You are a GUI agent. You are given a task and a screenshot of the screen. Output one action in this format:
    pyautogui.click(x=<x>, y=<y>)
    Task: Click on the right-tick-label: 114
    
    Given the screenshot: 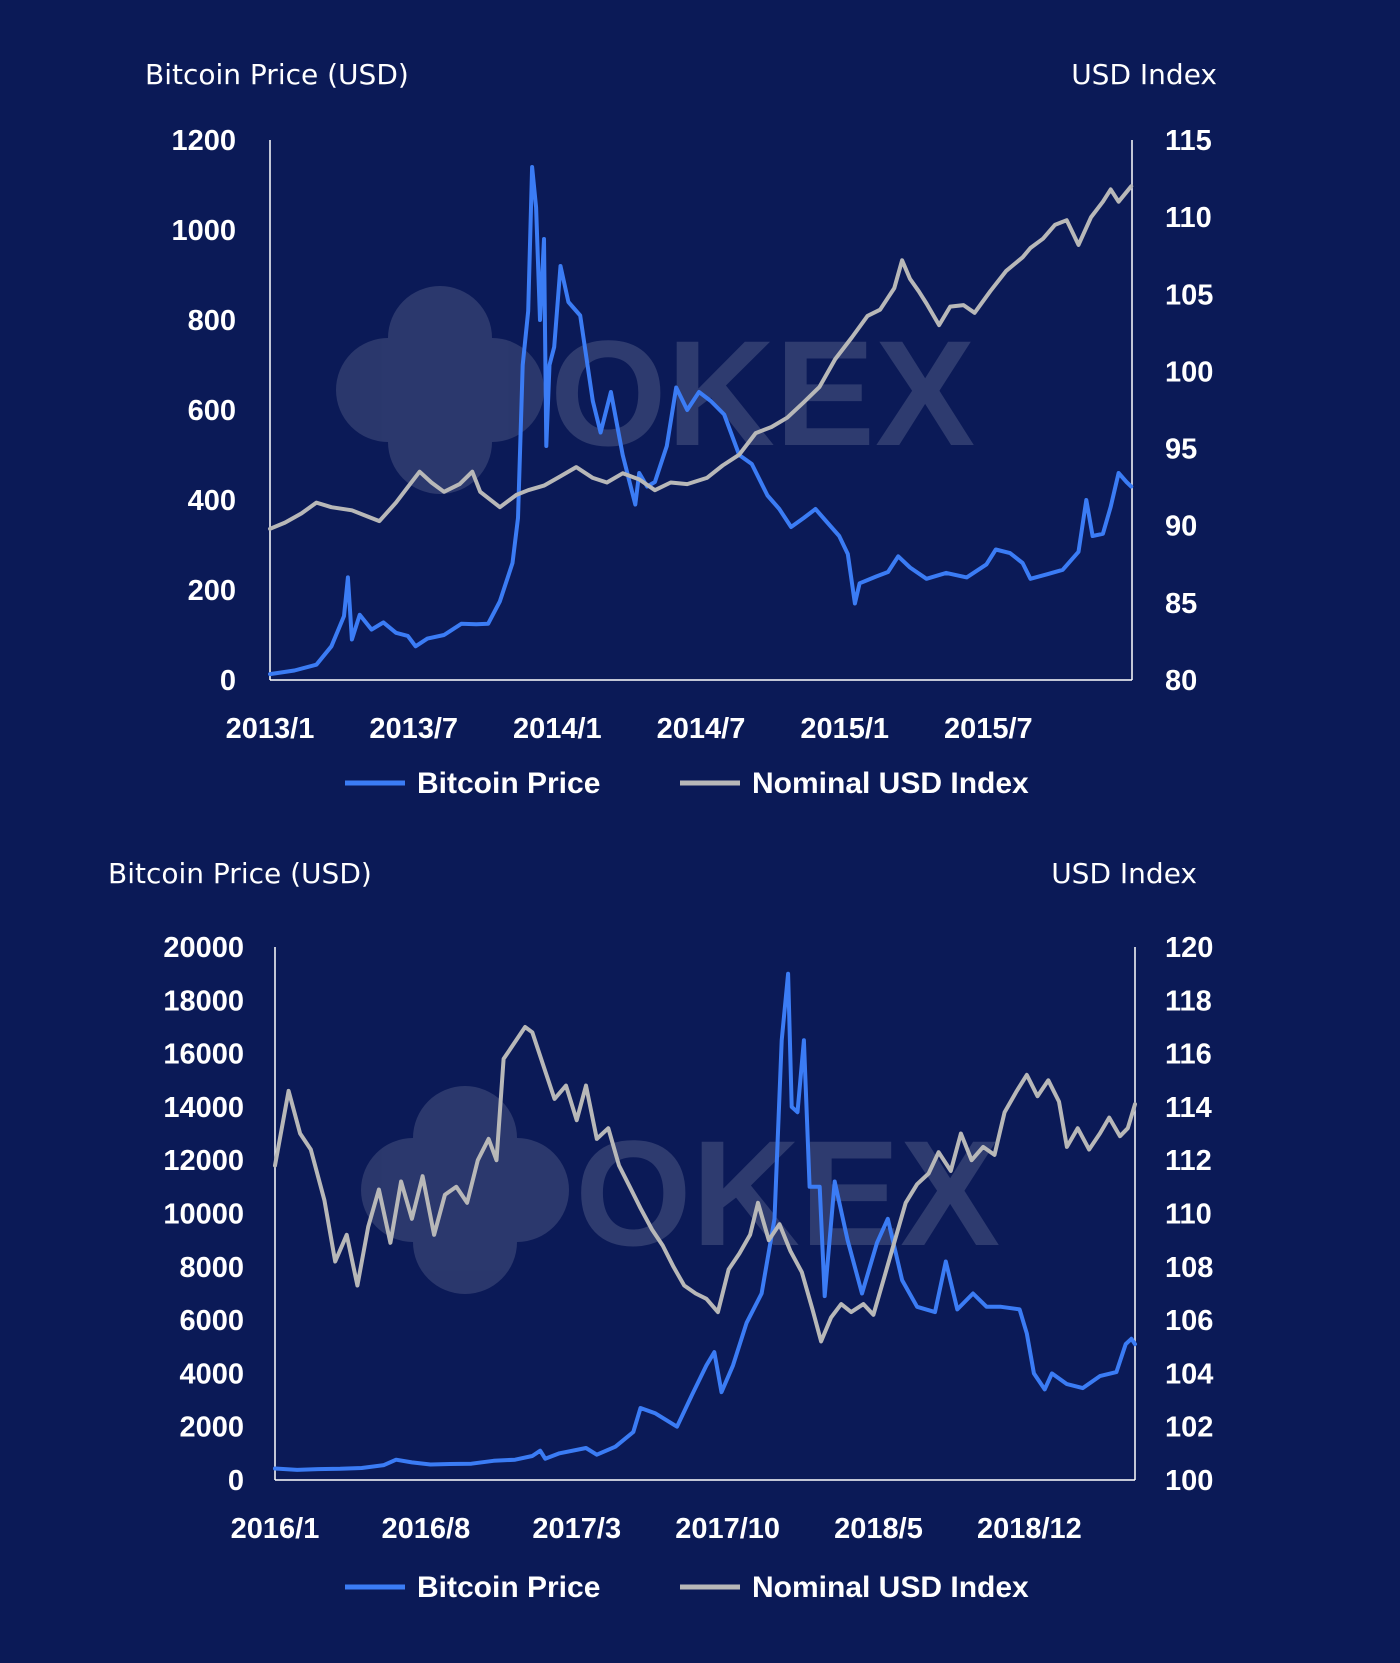 What is the action you would take?
    pyautogui.click(x=1188, y=1108)
    